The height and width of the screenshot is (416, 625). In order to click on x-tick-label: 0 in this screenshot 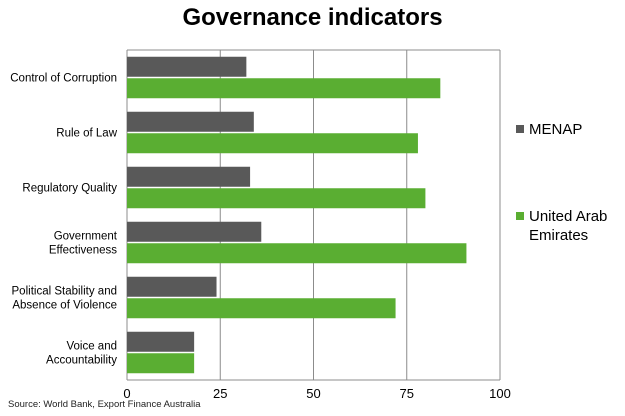, I will do `click(126, 393)`.